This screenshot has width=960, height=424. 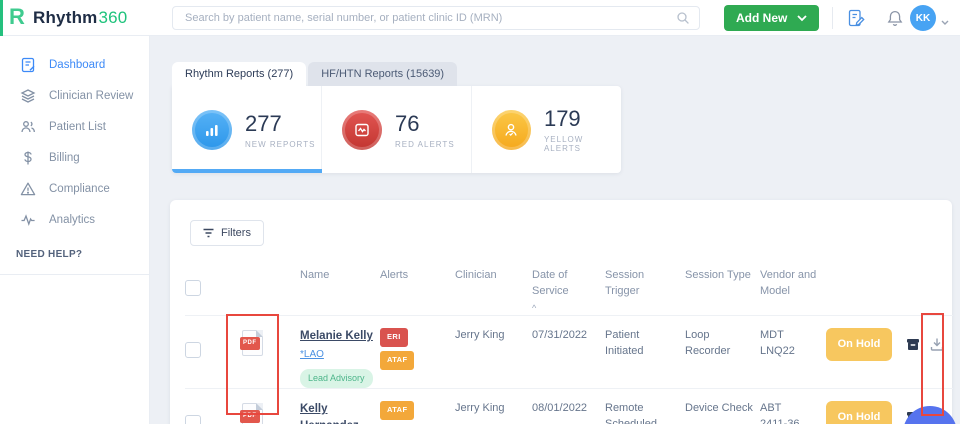 I want to click on search-input, so click(x=424, y=18).